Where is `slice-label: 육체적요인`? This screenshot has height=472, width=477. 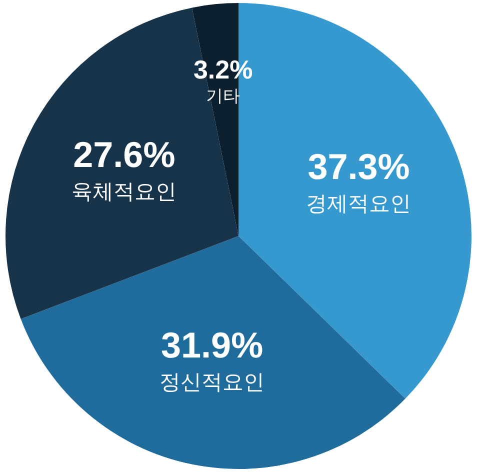 slice-label: 육체적요인 is located at coordinates (124, 191).